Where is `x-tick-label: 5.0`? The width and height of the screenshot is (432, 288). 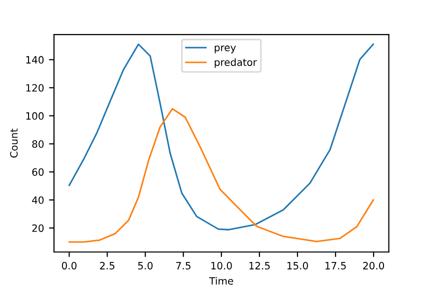 x-tick-label: 5.0 is located at coordinates (145, 266).